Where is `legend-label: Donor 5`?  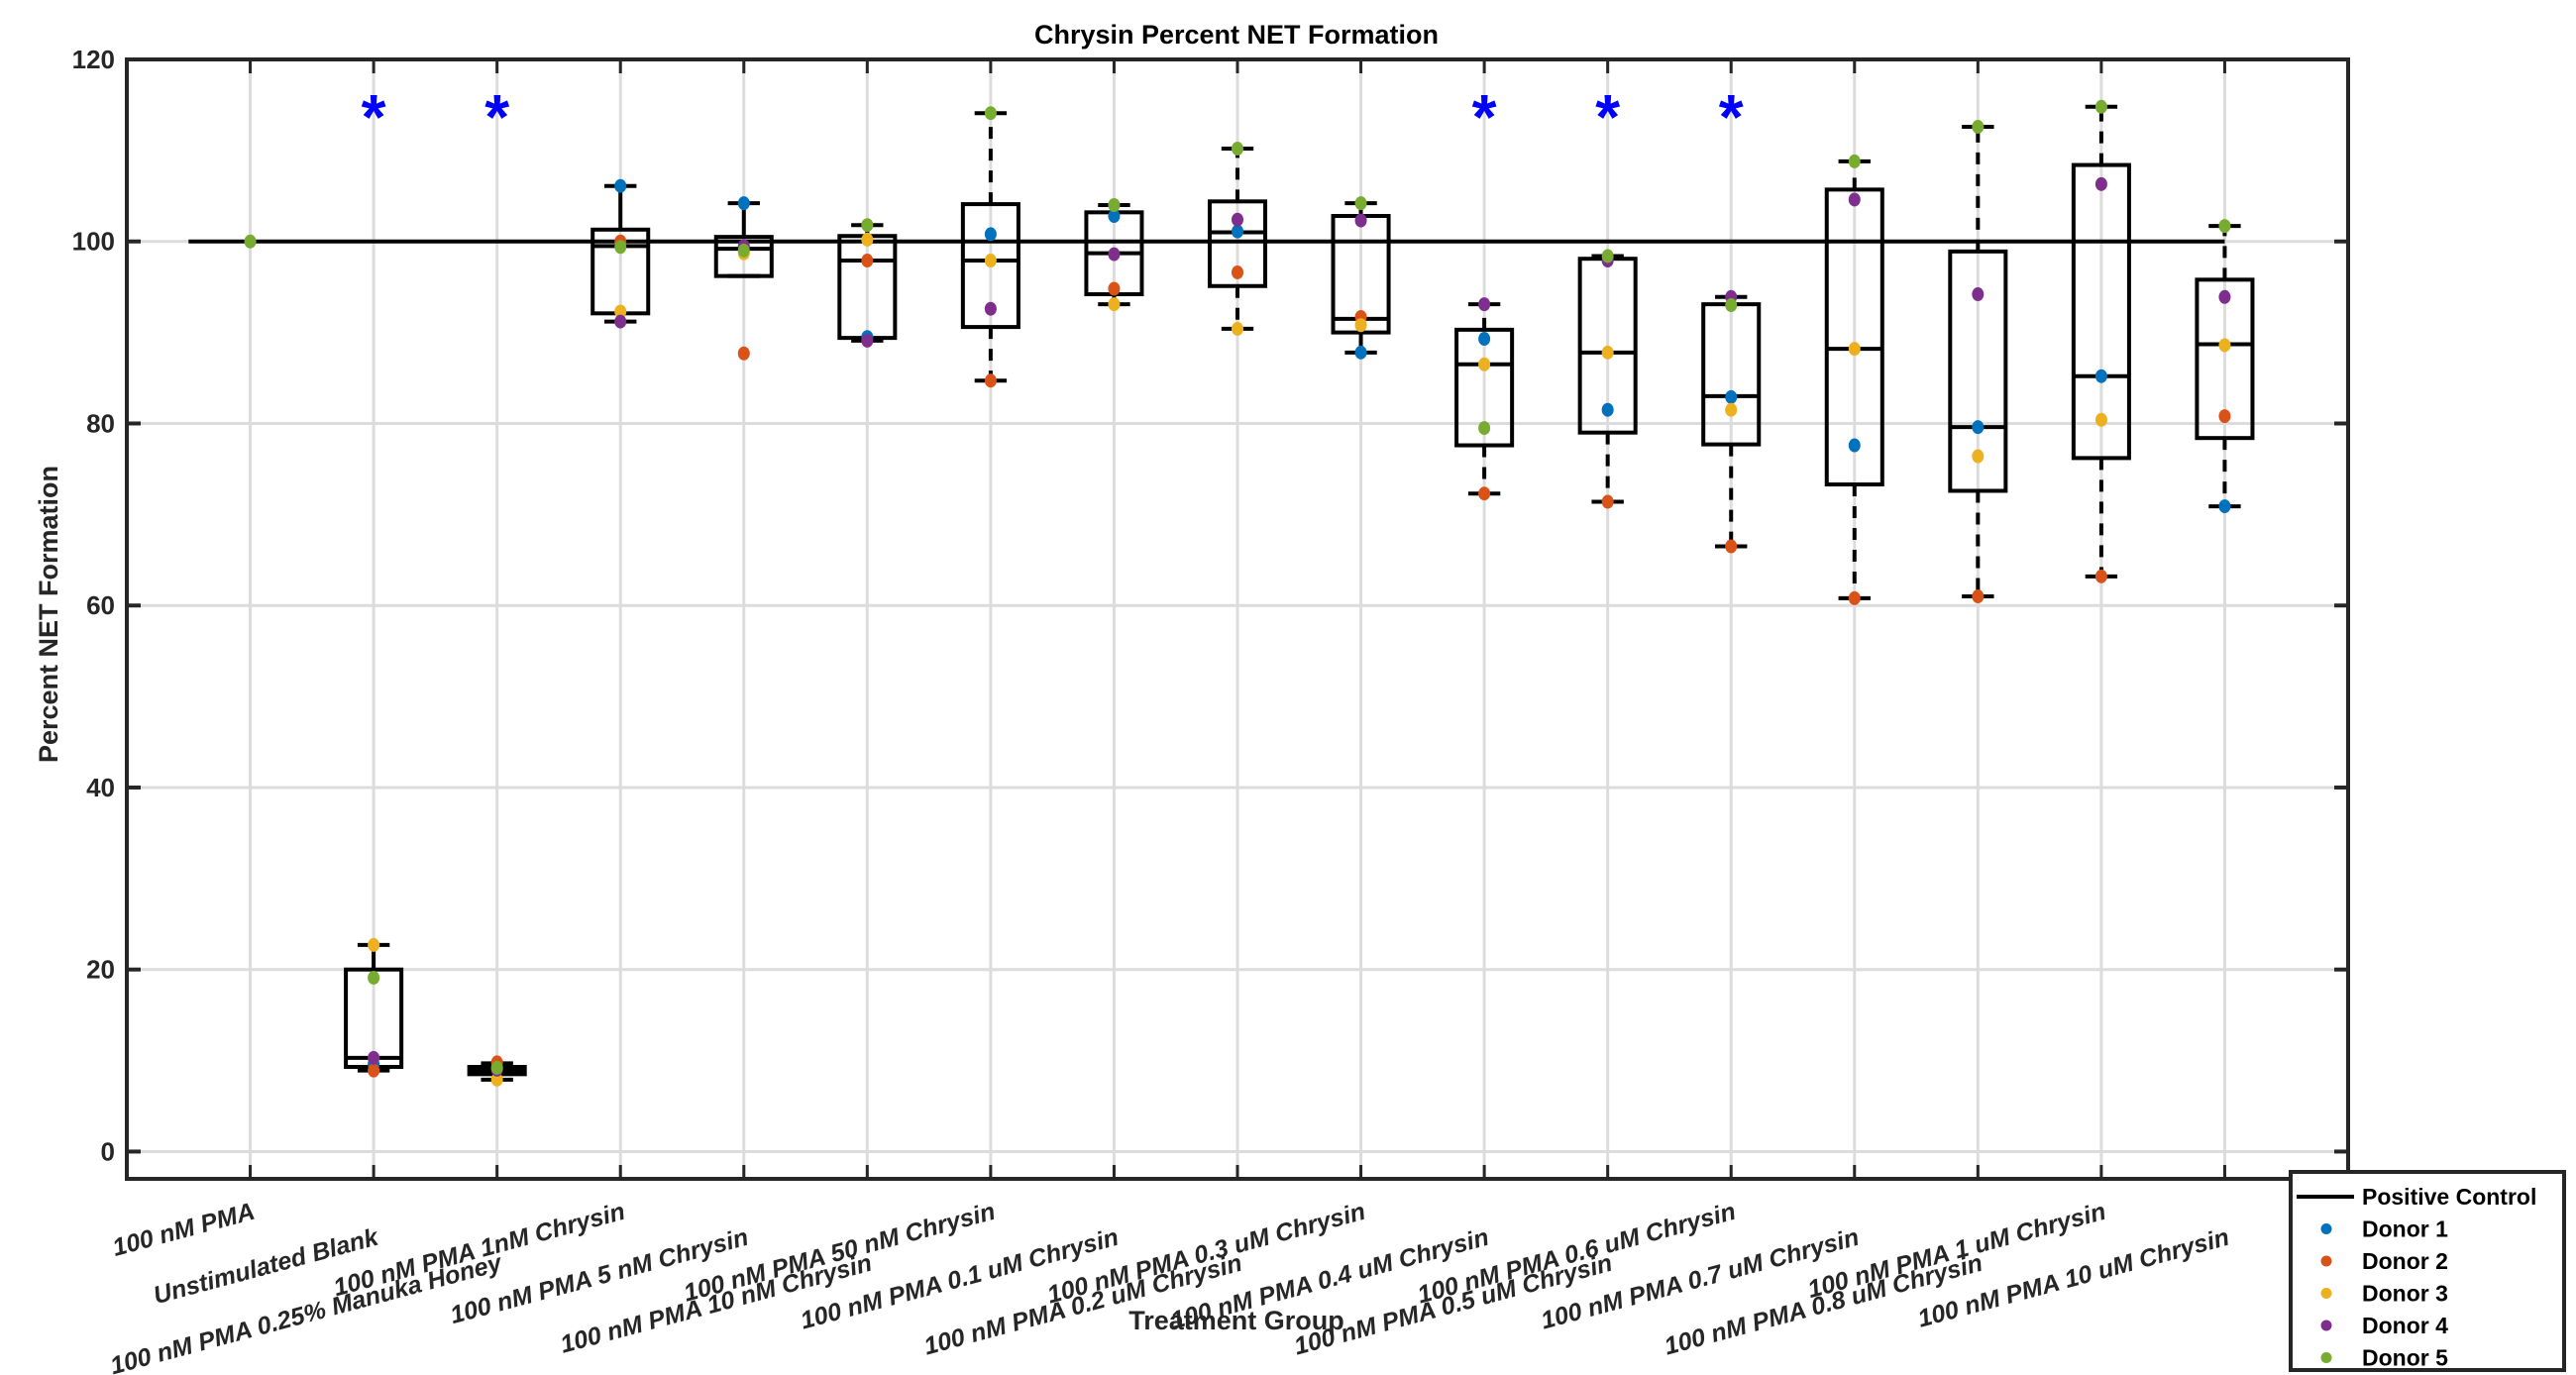
legend-label: Donor 5 is located at coordinates (2405, 1358).